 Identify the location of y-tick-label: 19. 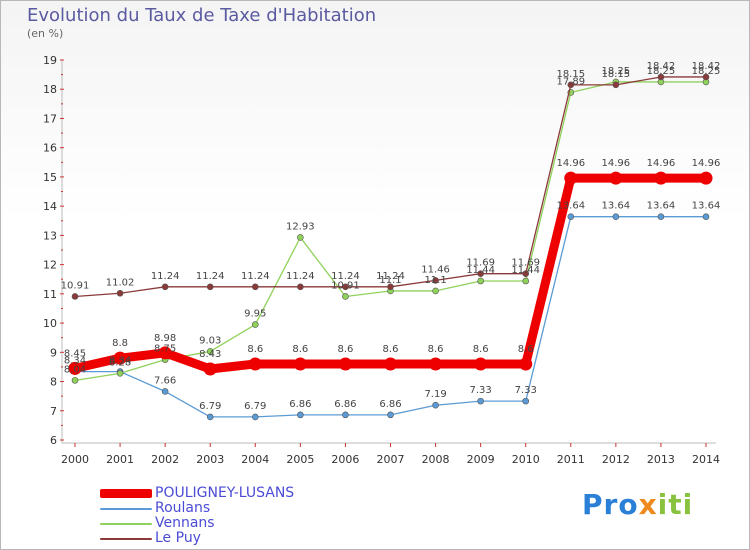
(50, 60).